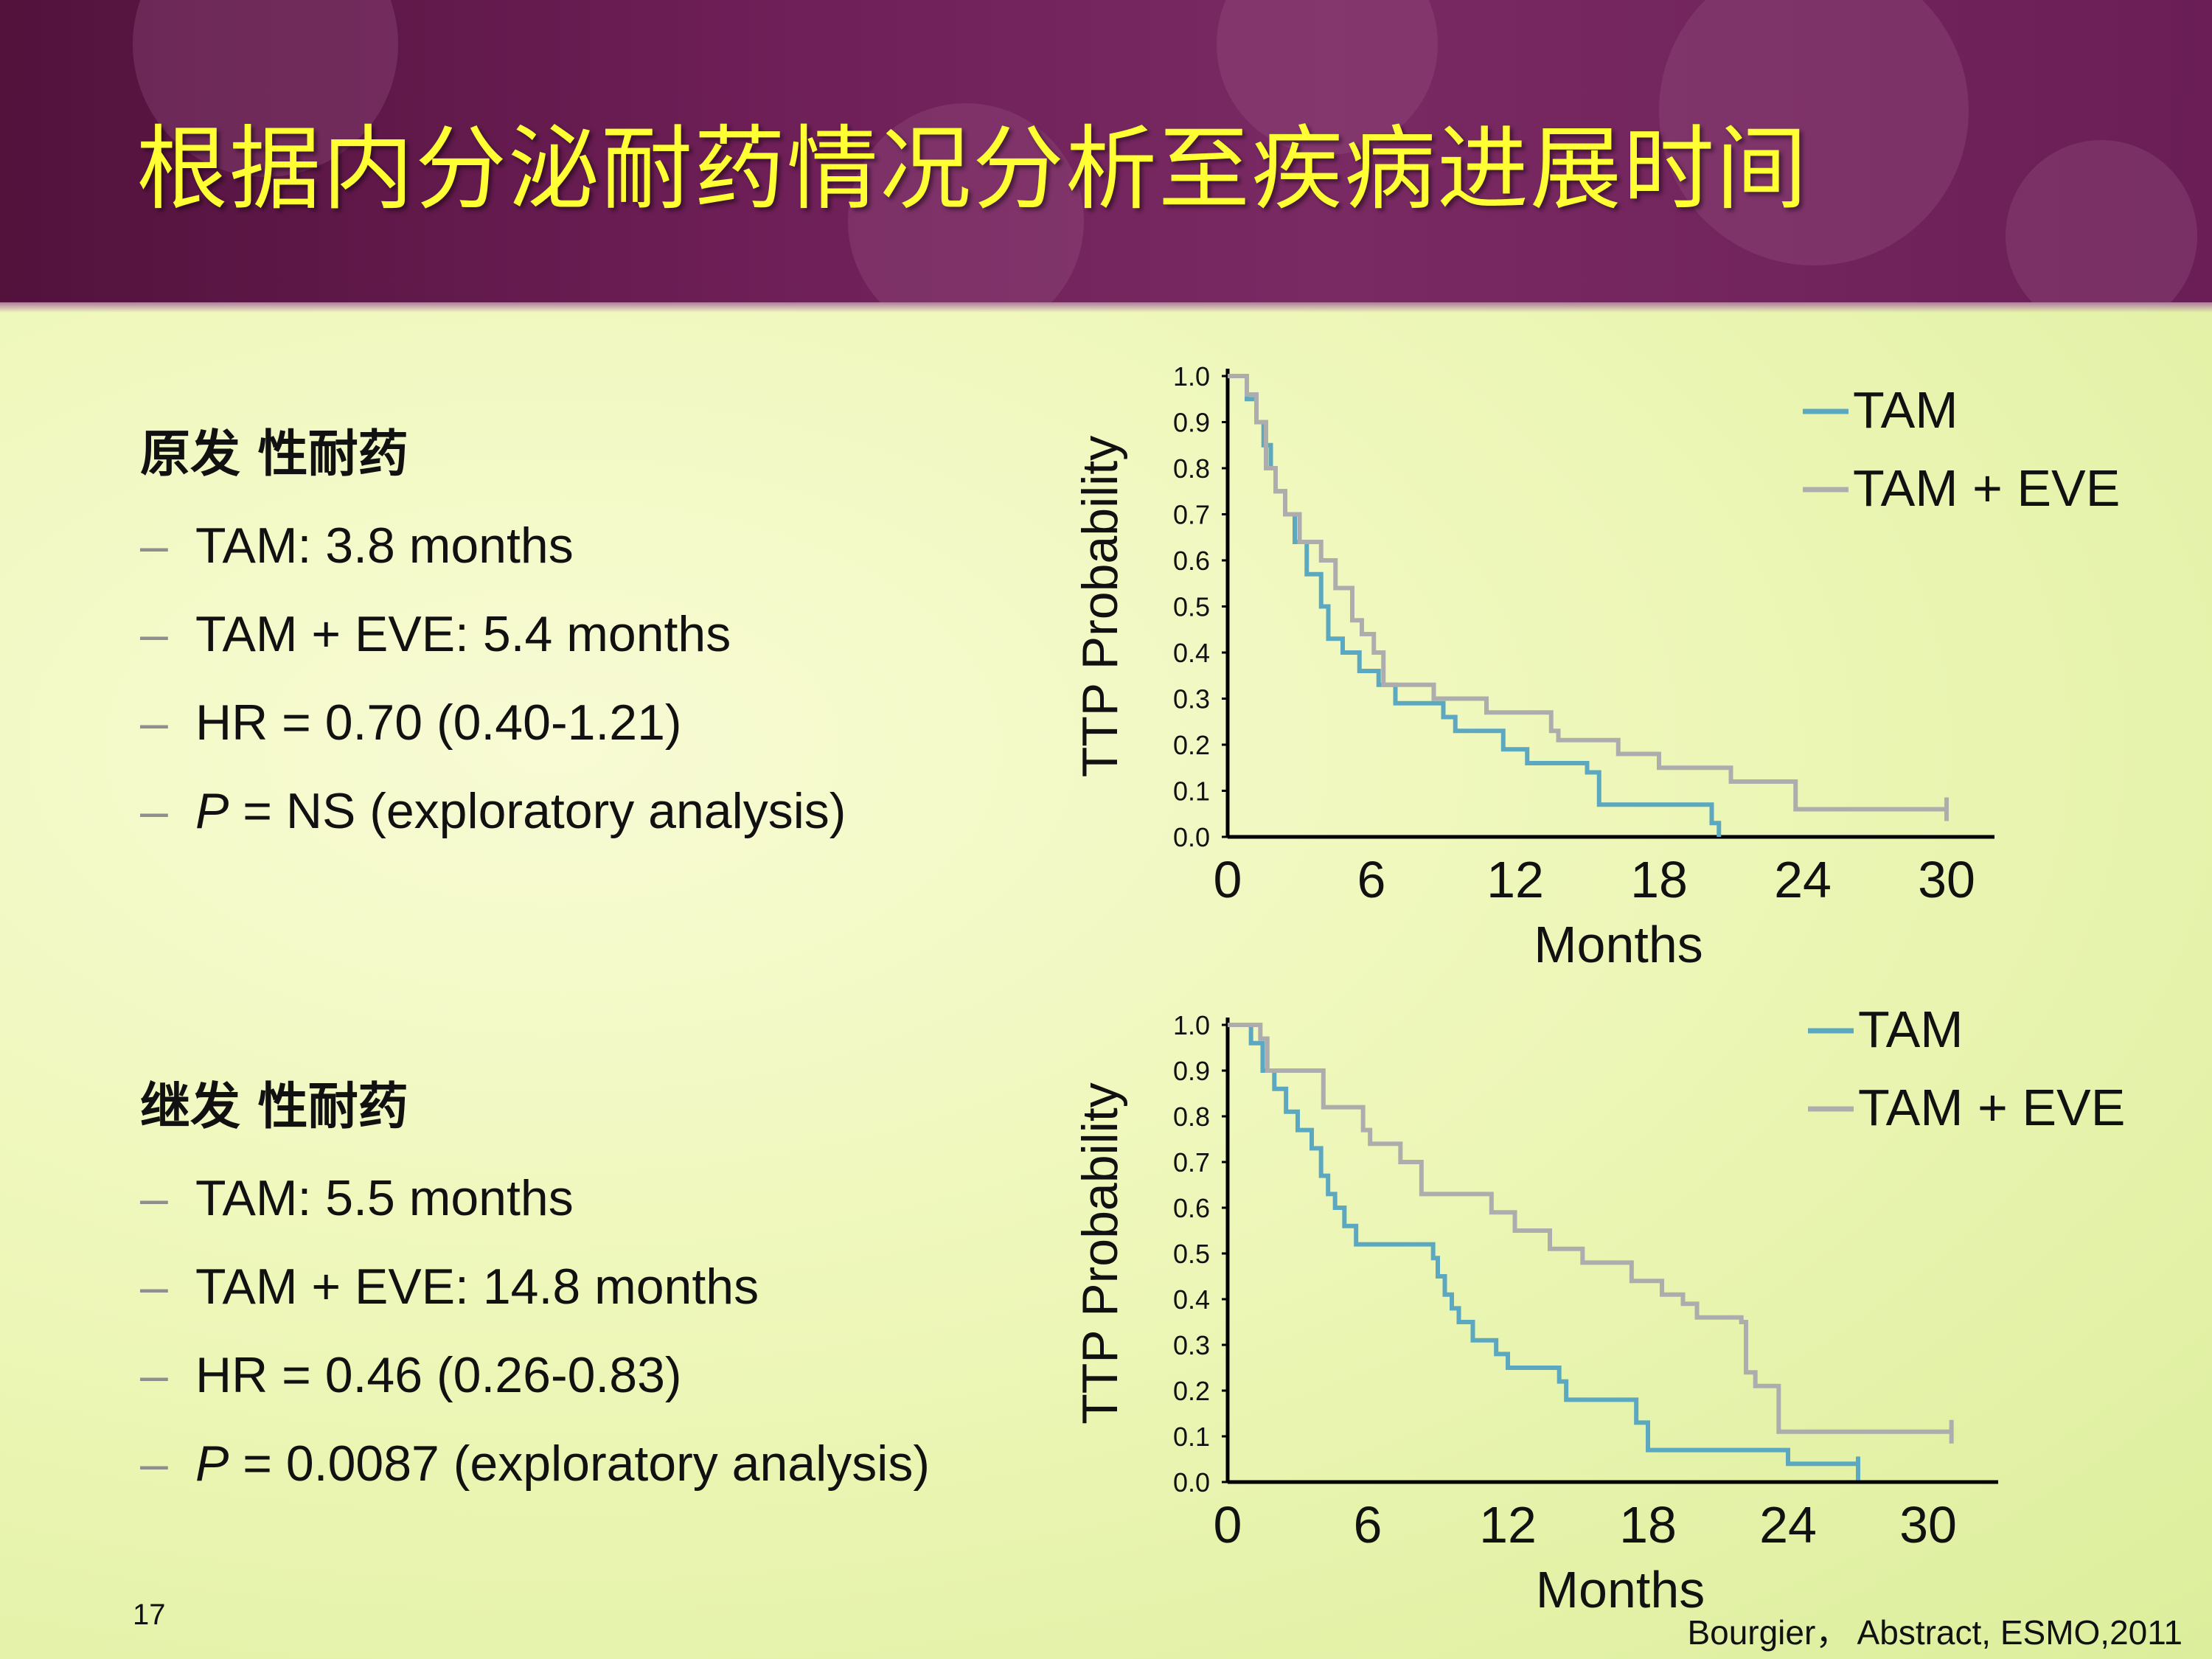 The height and width of the screenshot is (1659, 2212). I want to click on bullet-text: TAM + EVE: 14.8 months, so click(477, 1287).